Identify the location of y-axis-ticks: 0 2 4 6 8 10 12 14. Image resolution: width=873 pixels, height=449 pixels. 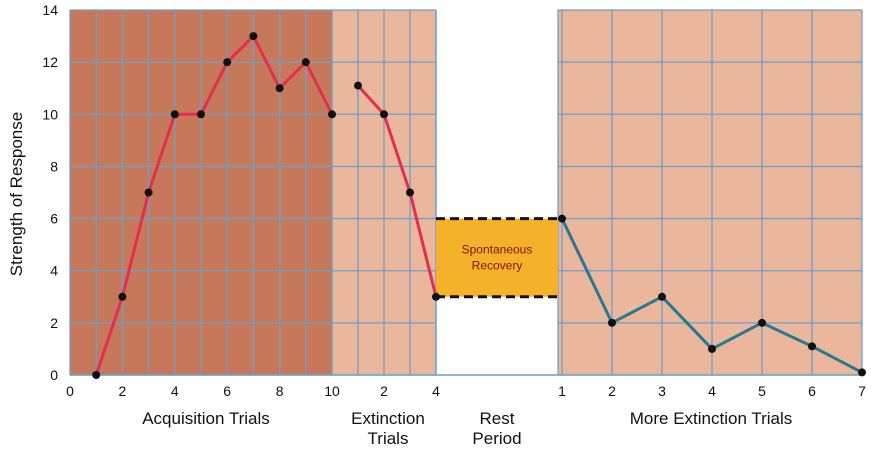
(50, 192).